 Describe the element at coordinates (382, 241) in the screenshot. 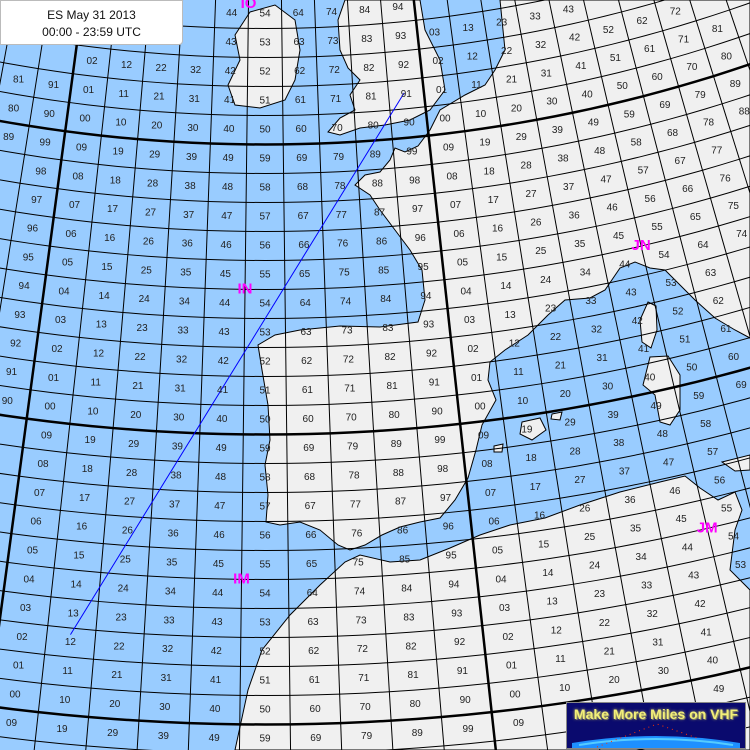

I see `grid-square-label: 86` at that location.